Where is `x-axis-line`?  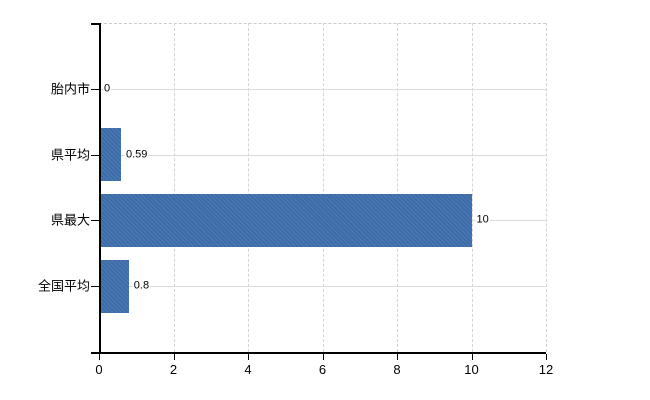 x-axis-line is located at coordinates (318, 353).